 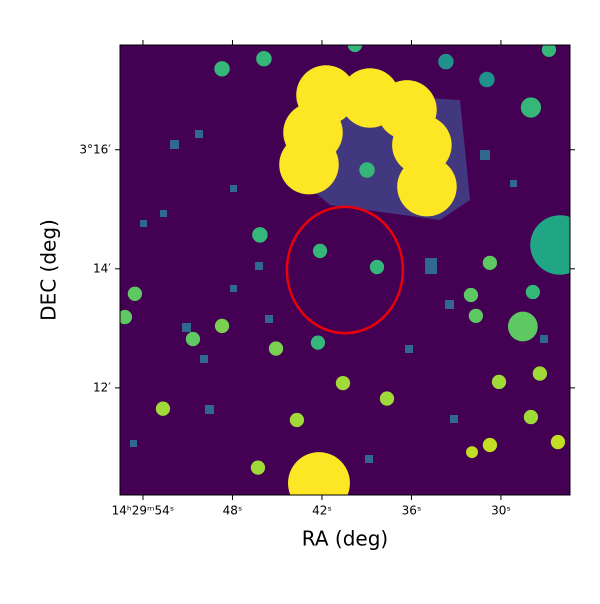 I want to click on x-tick-label: 30ˢ, so click(x=501, y=511).